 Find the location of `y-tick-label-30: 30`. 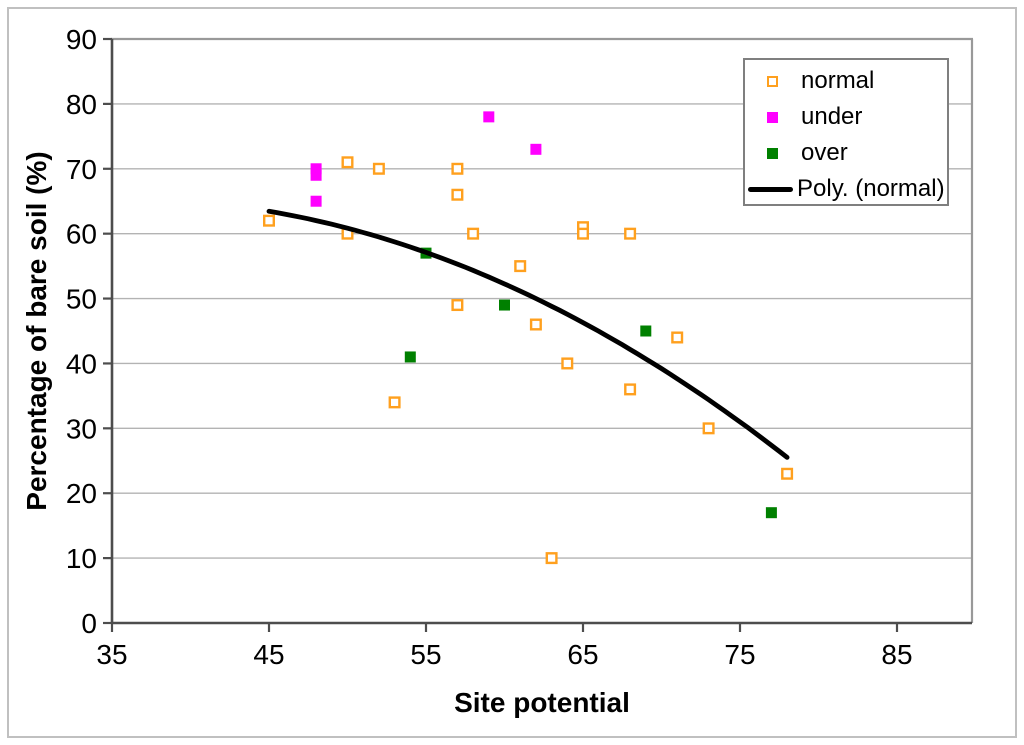

y-tick-label-30: 30 is located at coordinates (81, 428).